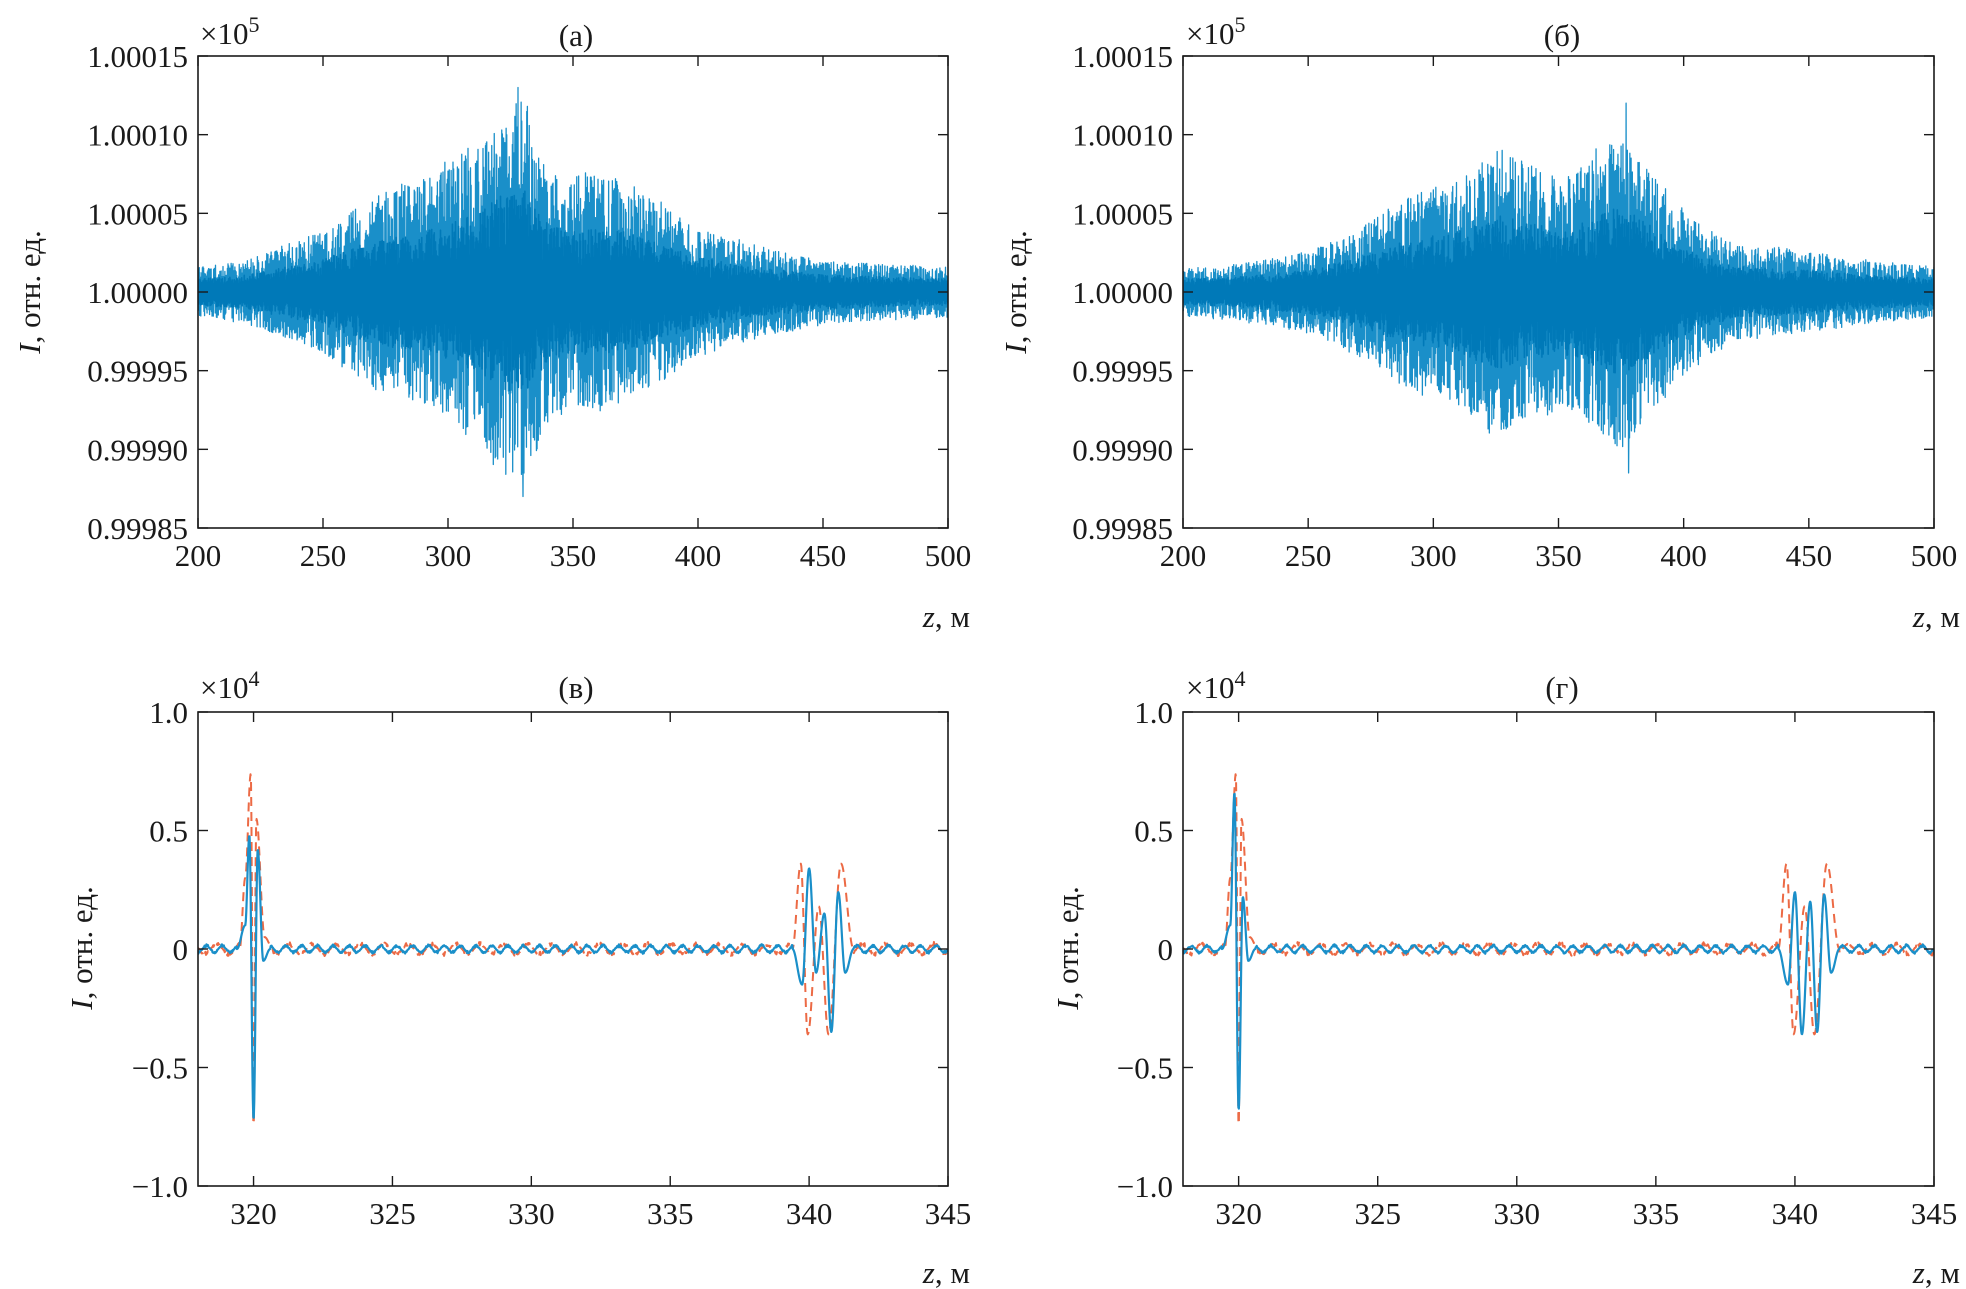 The width and height of the screenshot is (1966, 1289). I want to click on panel-a-y-tick-label: 1.00005, so click(137, 213).